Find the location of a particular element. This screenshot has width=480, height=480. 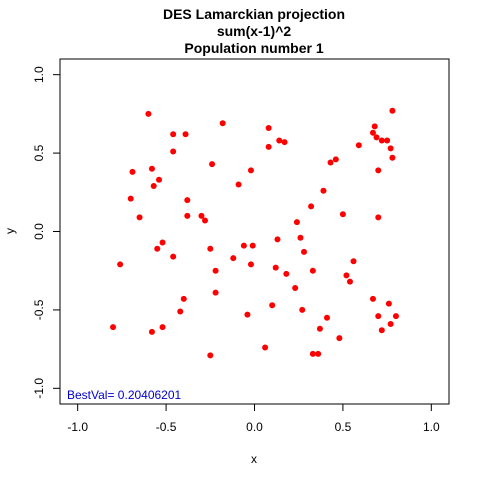

x-tick-label: -0.5 is located at coordinates (166, 427).